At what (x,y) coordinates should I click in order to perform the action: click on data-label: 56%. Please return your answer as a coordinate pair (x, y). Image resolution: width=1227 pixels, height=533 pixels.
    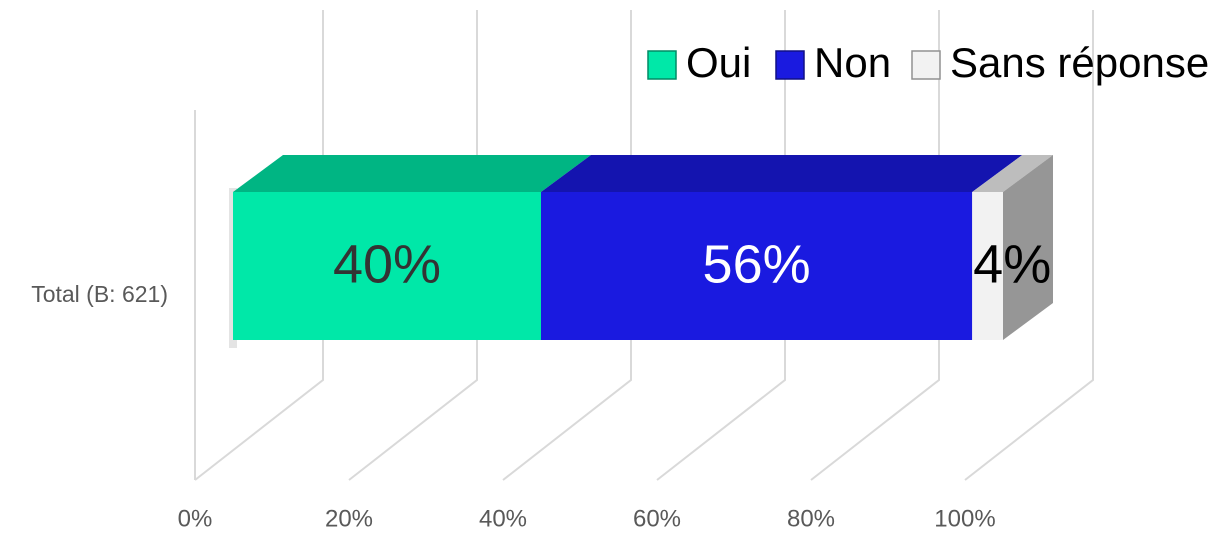
    Looking at the image, I should click on (757, 264).